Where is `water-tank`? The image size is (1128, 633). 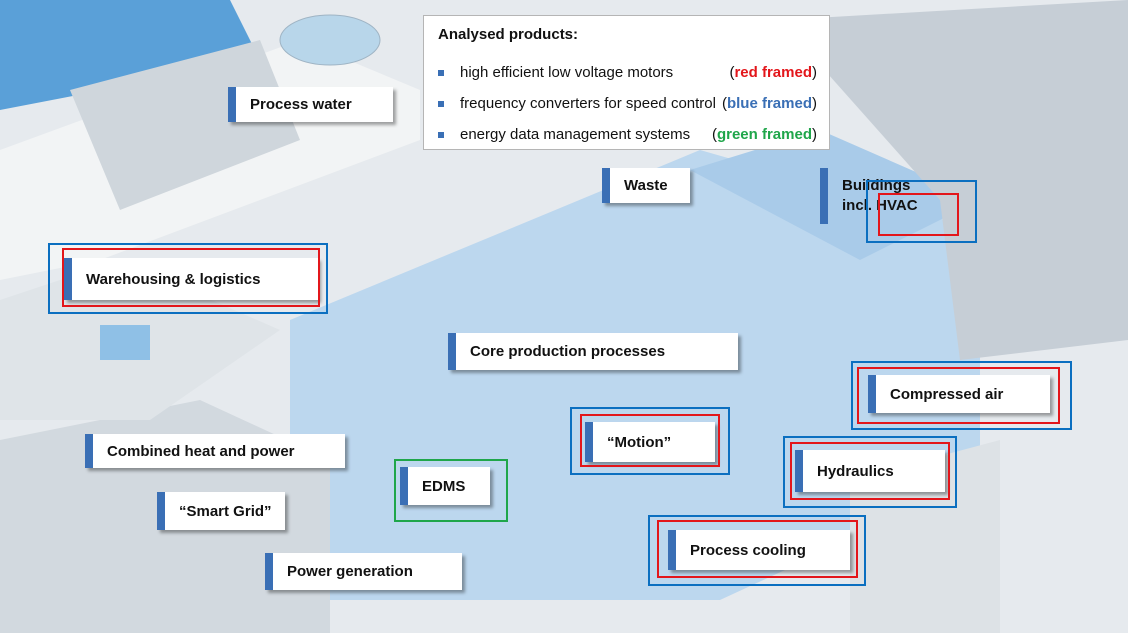
water-tank is located at coordinates (330, 40).